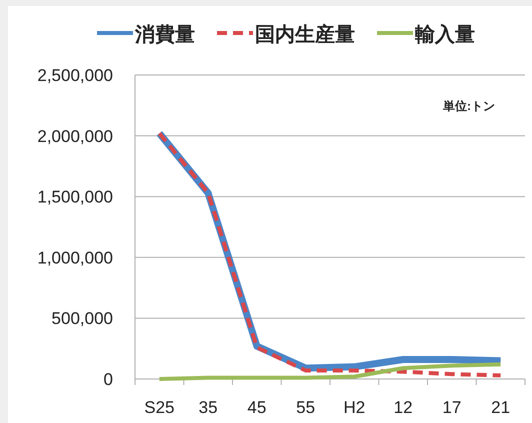 Image resolution: width=532 pixels, height=423 pixels. I want to click on x-tick-label: S25, so click(159, 407).